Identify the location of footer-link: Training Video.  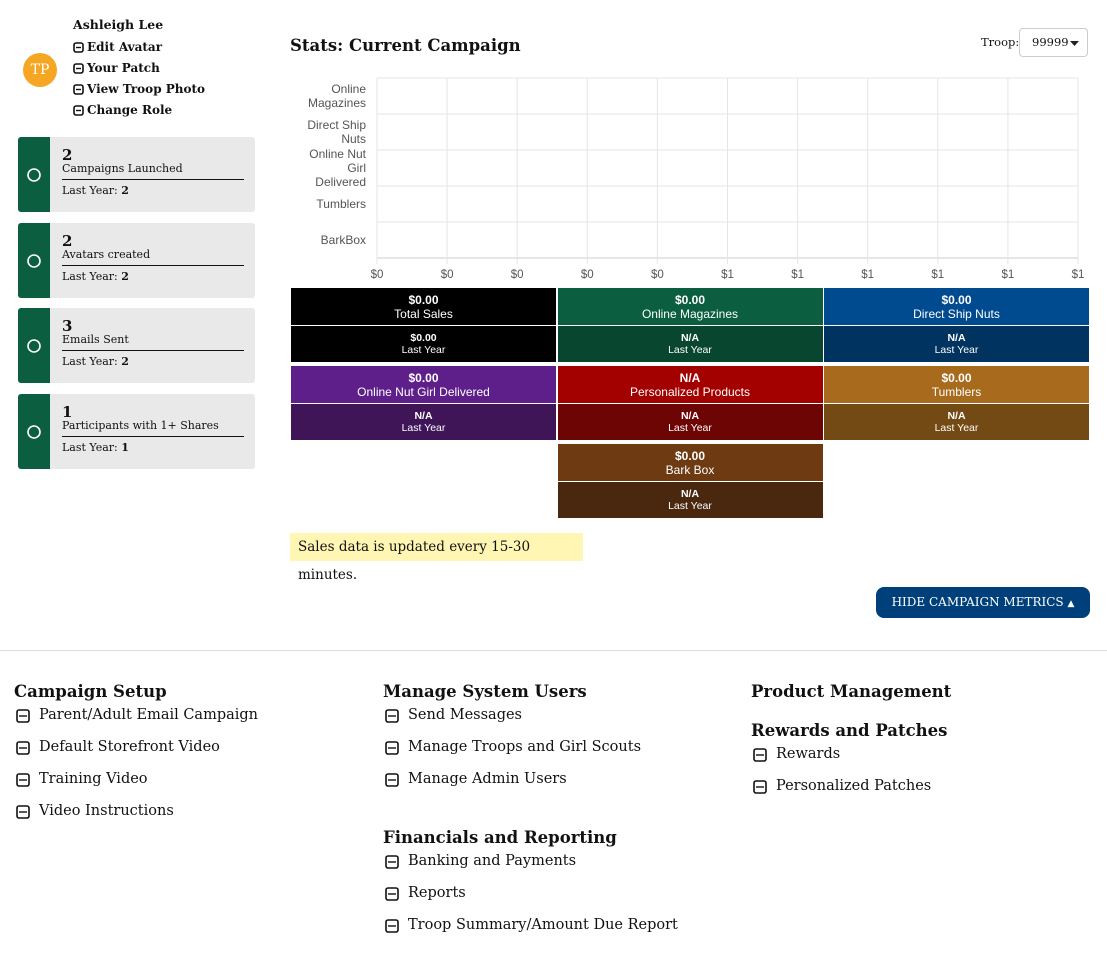
(93, 779).